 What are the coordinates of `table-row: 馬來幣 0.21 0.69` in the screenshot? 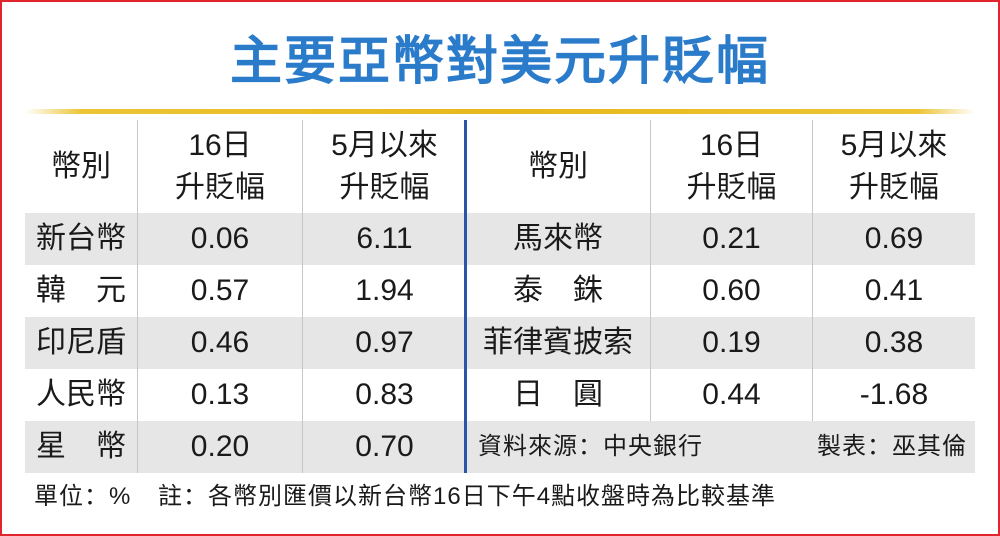 It's located at (720, 239).